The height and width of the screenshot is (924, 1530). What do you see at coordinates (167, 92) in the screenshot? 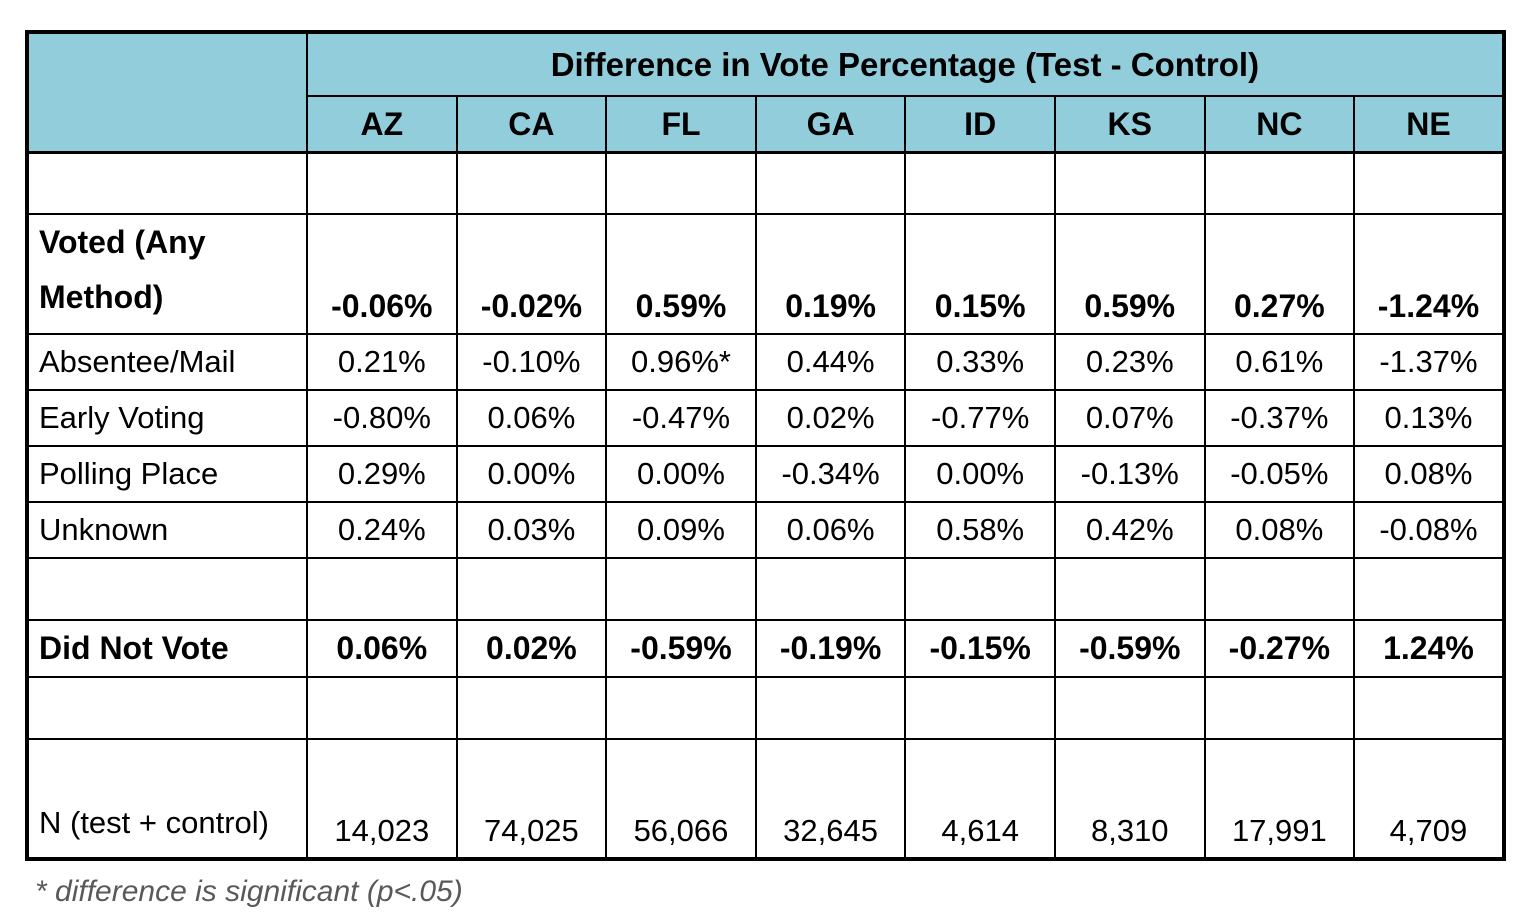
I see `corner-cell` at bounding box center [167, 92].